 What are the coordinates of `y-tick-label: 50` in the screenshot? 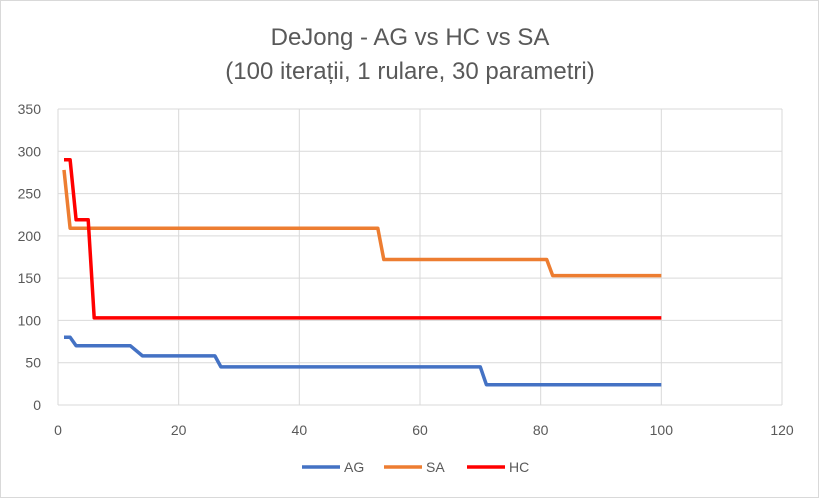 It's located at (33, 363).